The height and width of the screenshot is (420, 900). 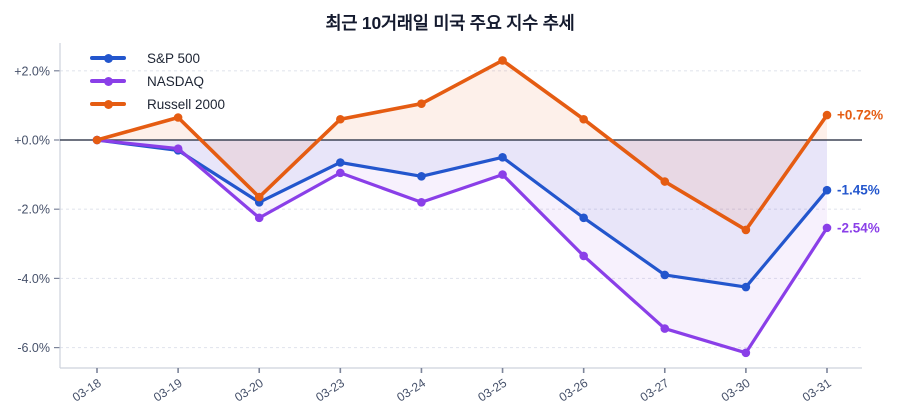 I want to click on end-label-s-p-500: -1.45%, so click(x=858, y=190).